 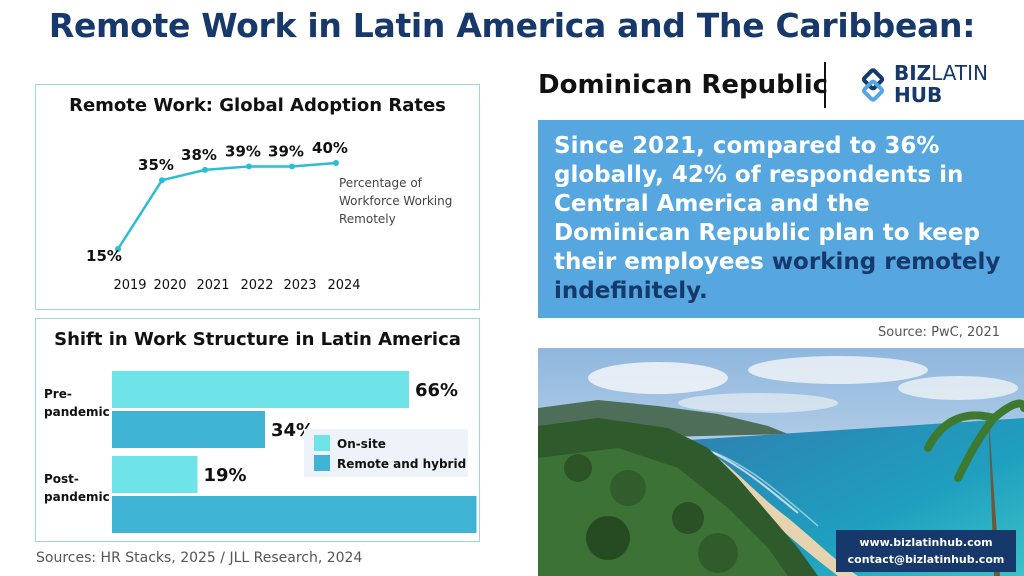 What do you see at coordinates (959, 73) in the screenshot?
I see `logo-latin: LATIN` at bounding box center [959, 73].